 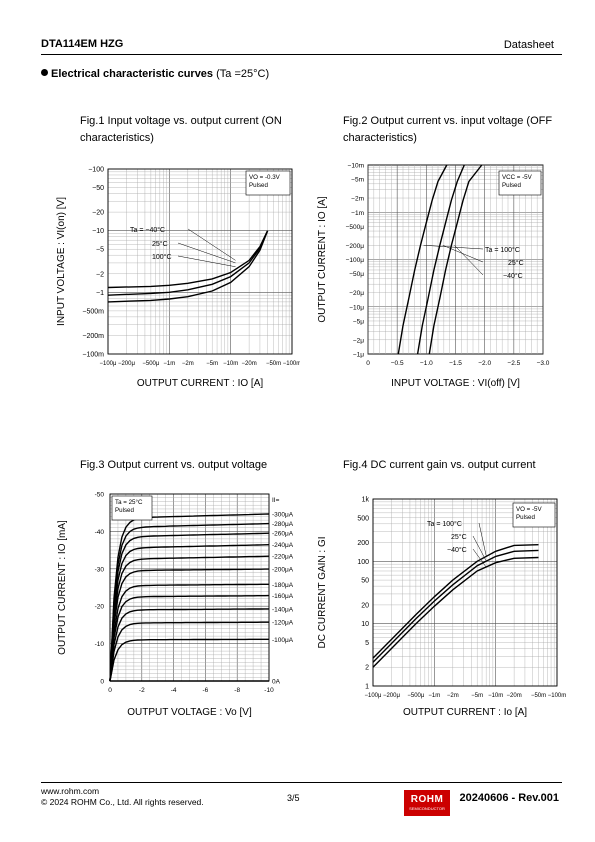 What do you see at coordinates (516, 263) in the screenshot?
I see `fig2-legend-1: 25°C` at bounding box center [516, 263].